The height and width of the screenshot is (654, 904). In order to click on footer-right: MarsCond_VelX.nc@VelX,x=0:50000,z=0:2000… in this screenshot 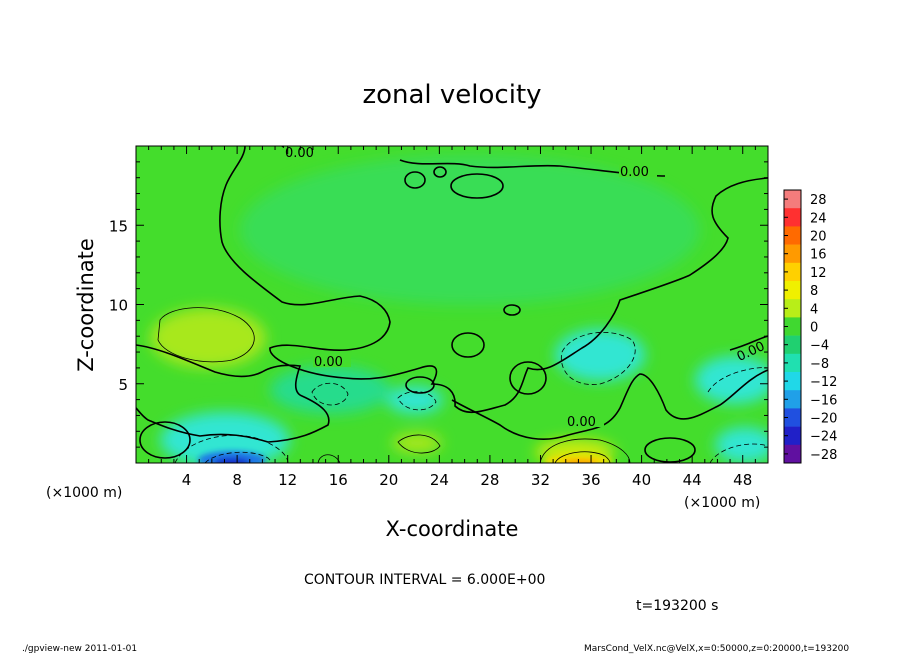, I will do `click(716, 649)`.